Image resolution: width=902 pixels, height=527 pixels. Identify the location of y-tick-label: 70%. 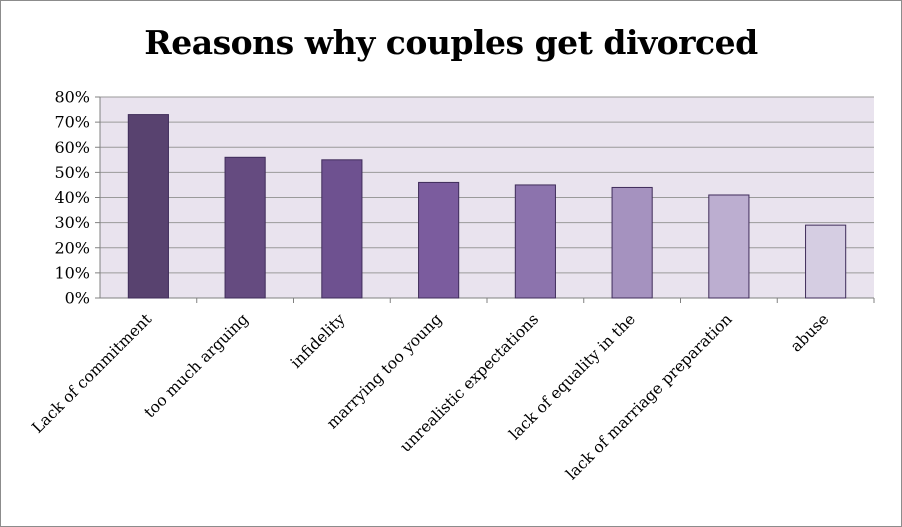
(72, 122).